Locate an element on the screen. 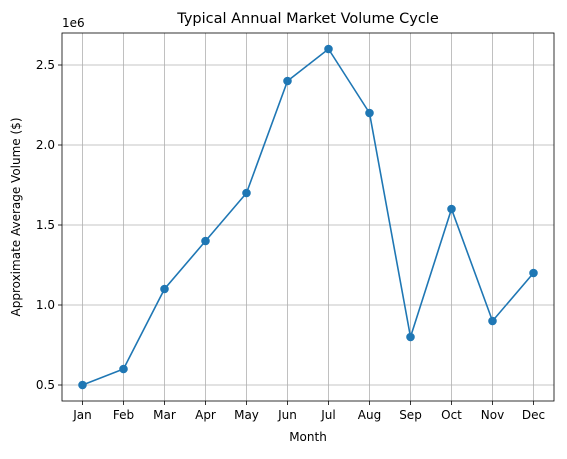 This screenshot has height=459, width=567. x-tick-label: Mar is located at coordinates (164, 415).